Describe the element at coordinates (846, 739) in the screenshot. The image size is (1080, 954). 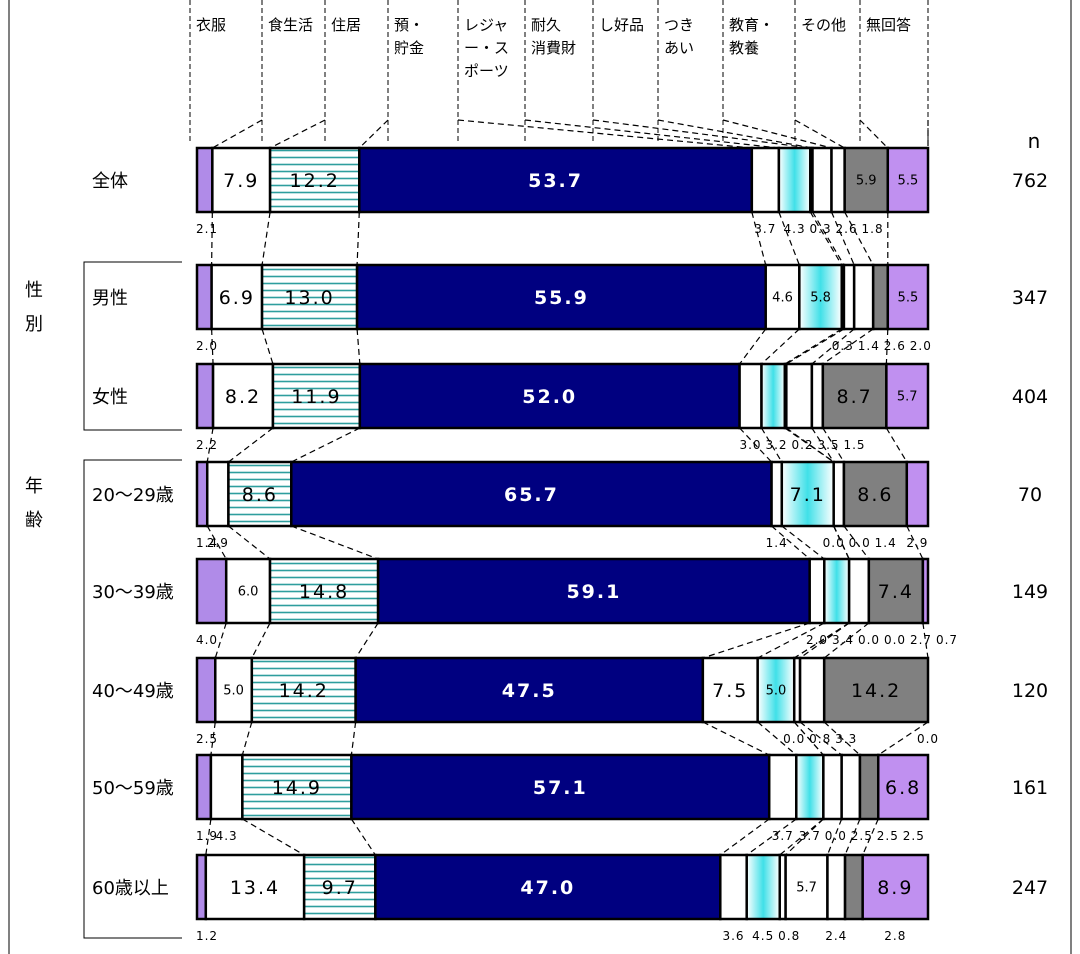
I see `data-label-below: 3.3` at that location.